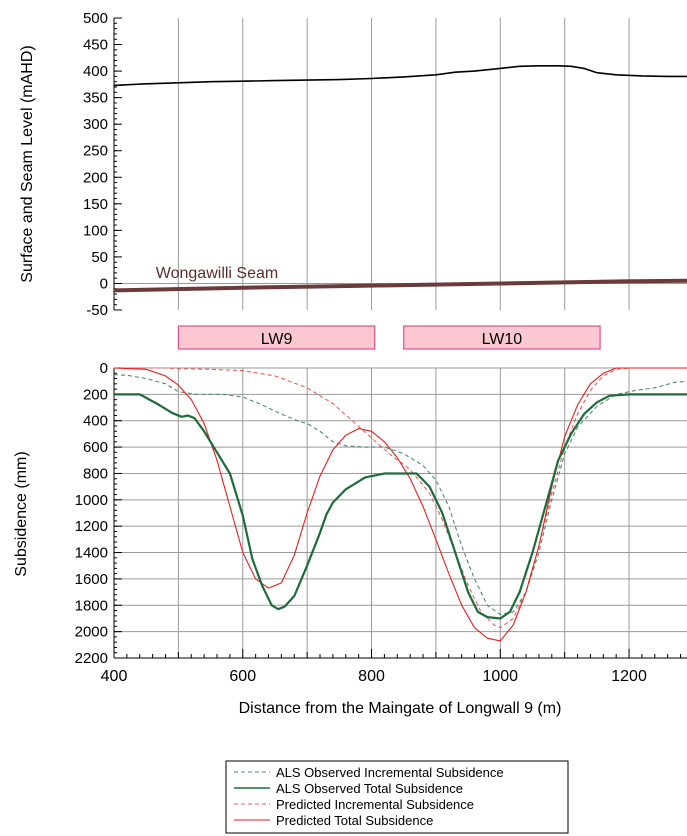 This screenshot has width=687, height=836. What do you see at coordinates (95, 447) in the screenshot?
I see `bottom-y-tick-label: 600` at bounding box center [95, 447].